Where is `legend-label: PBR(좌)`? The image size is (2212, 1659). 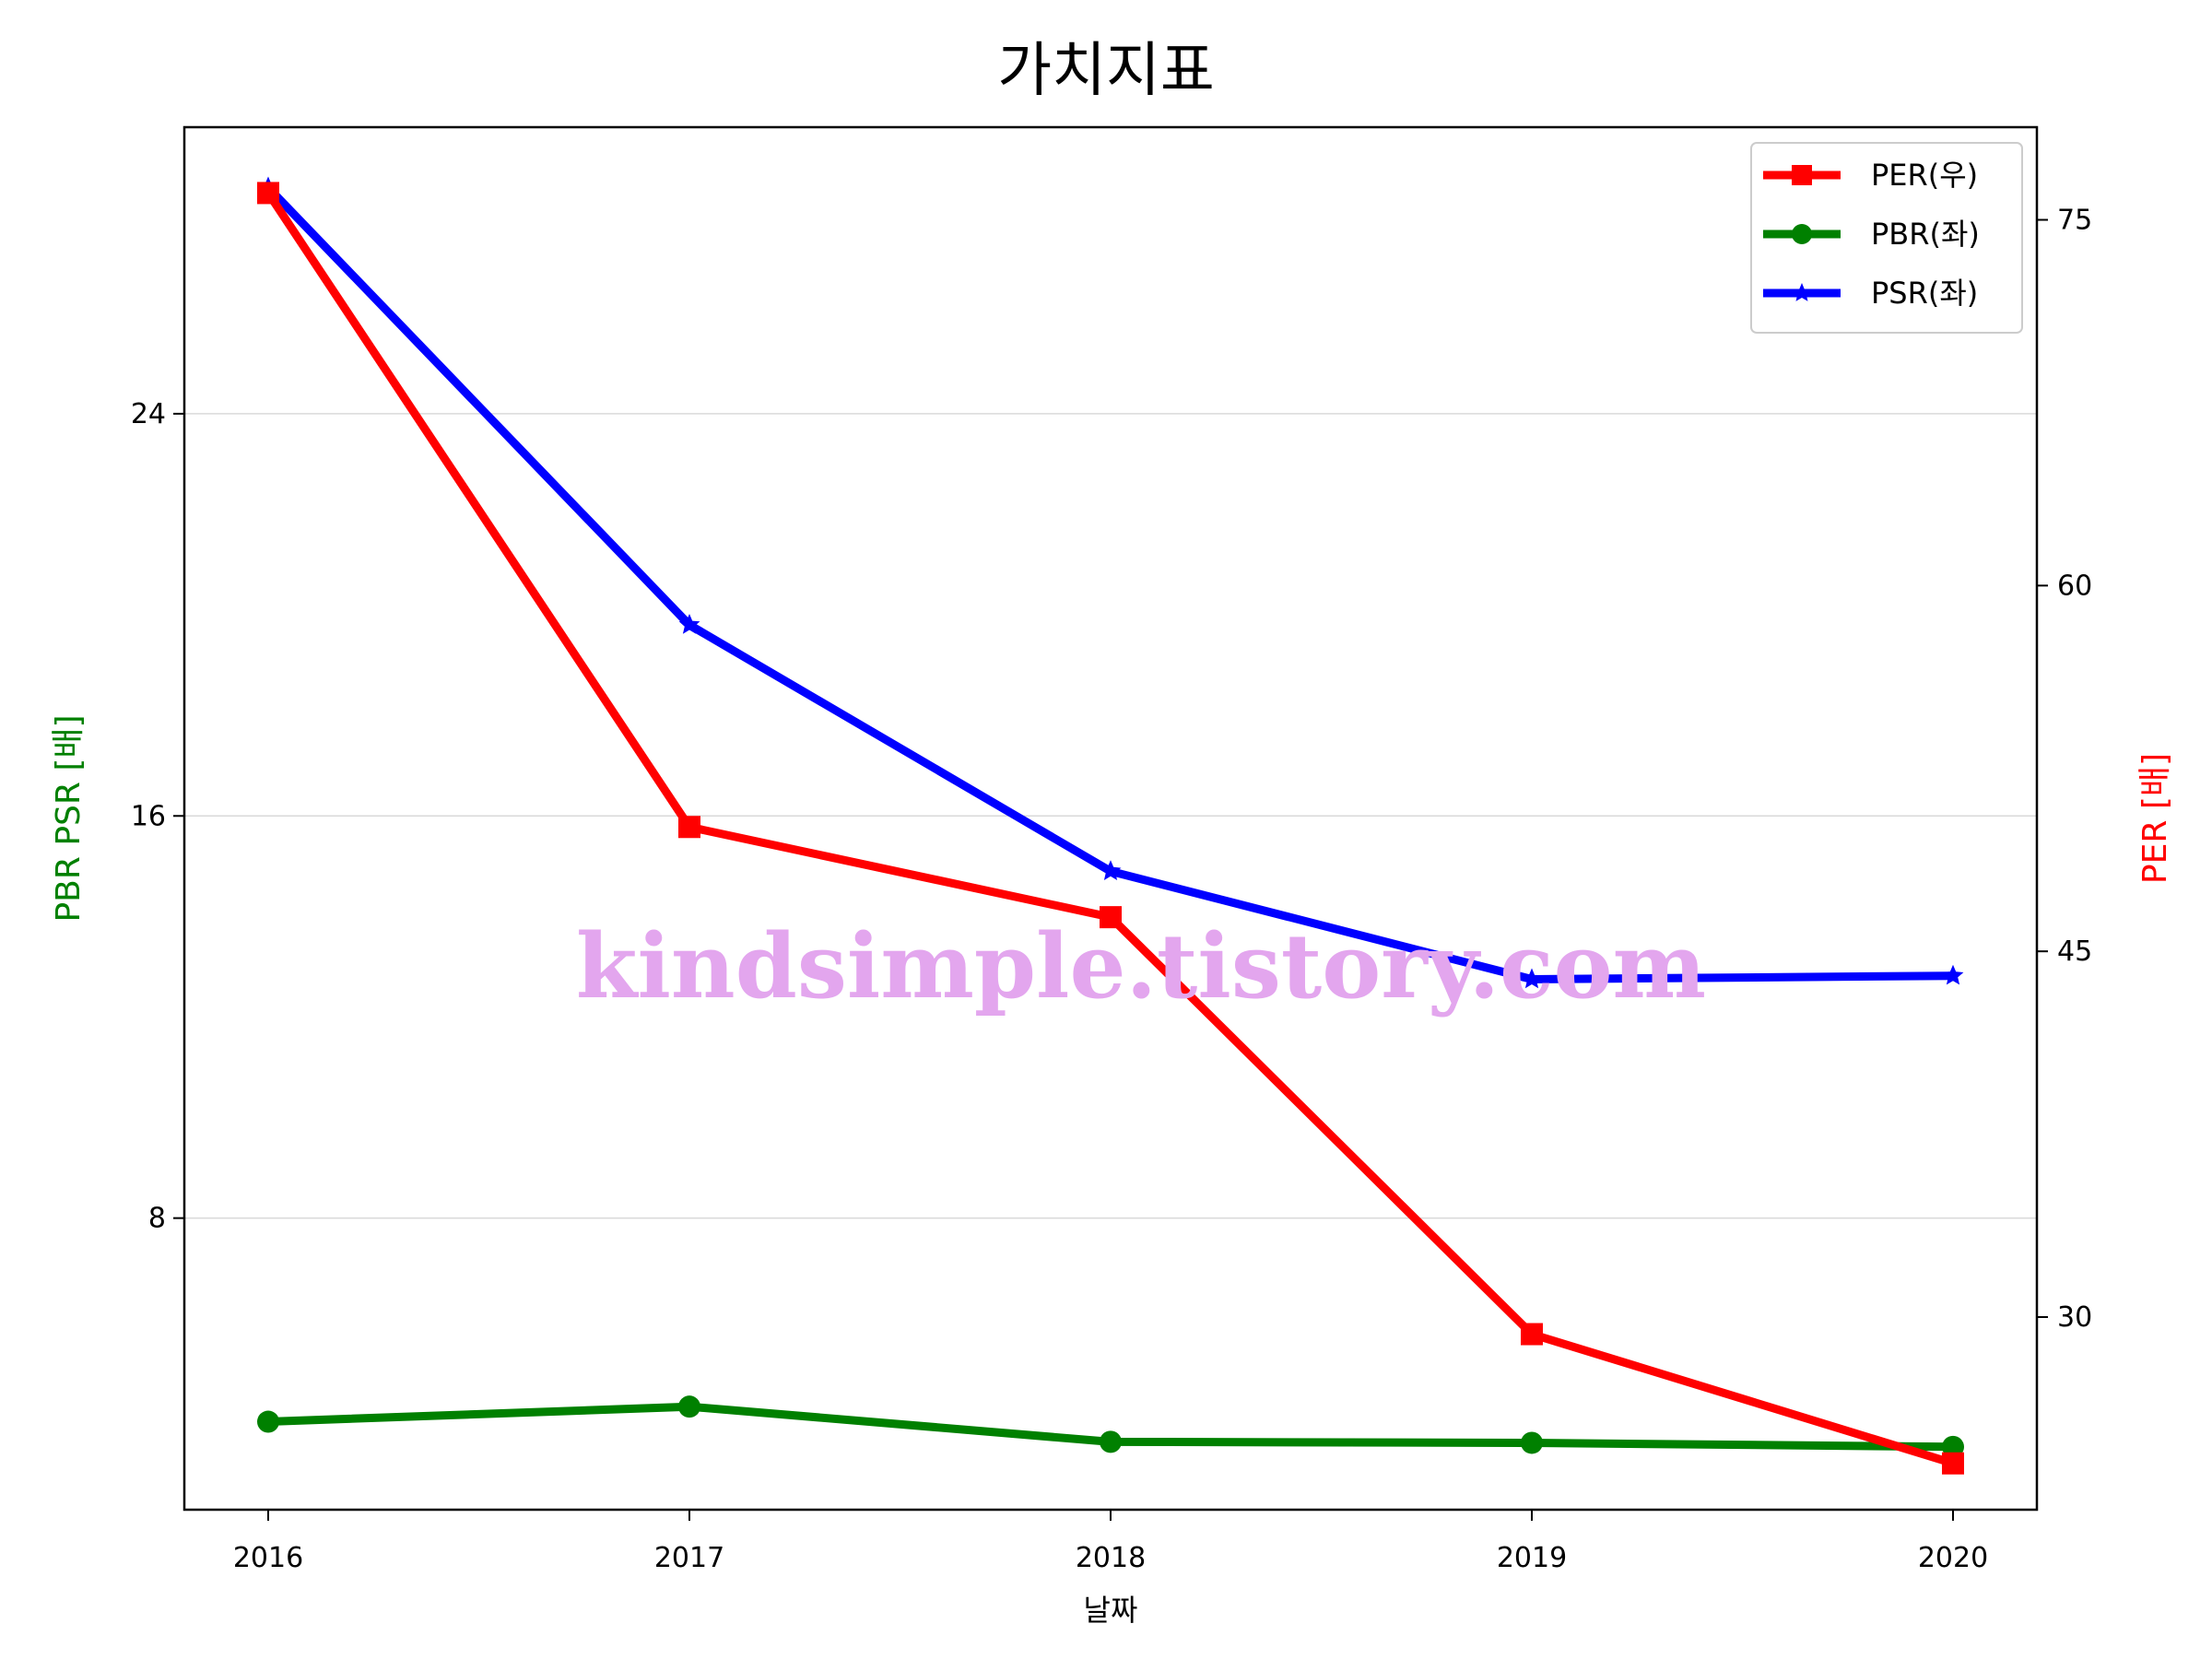
legend-label: PBR(좌) is located at coordinates (1925, 234).